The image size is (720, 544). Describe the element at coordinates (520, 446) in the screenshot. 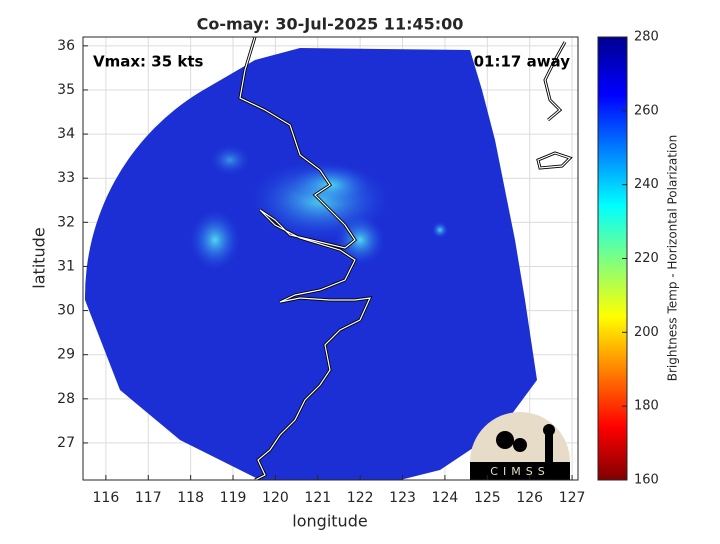

I see `cimss-logo: CIMSS` at that location.